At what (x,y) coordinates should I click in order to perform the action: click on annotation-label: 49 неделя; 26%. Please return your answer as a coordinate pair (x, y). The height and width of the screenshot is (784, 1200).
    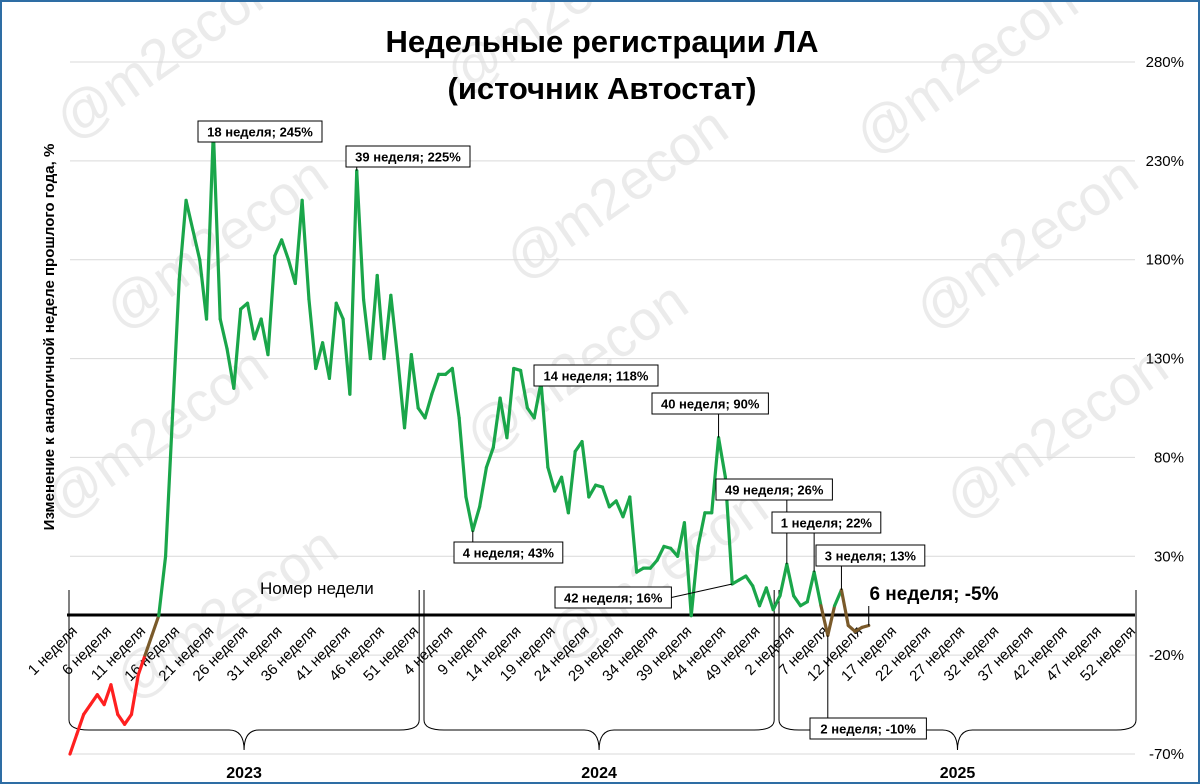
    Looking at the image, I should click on (774, 490).